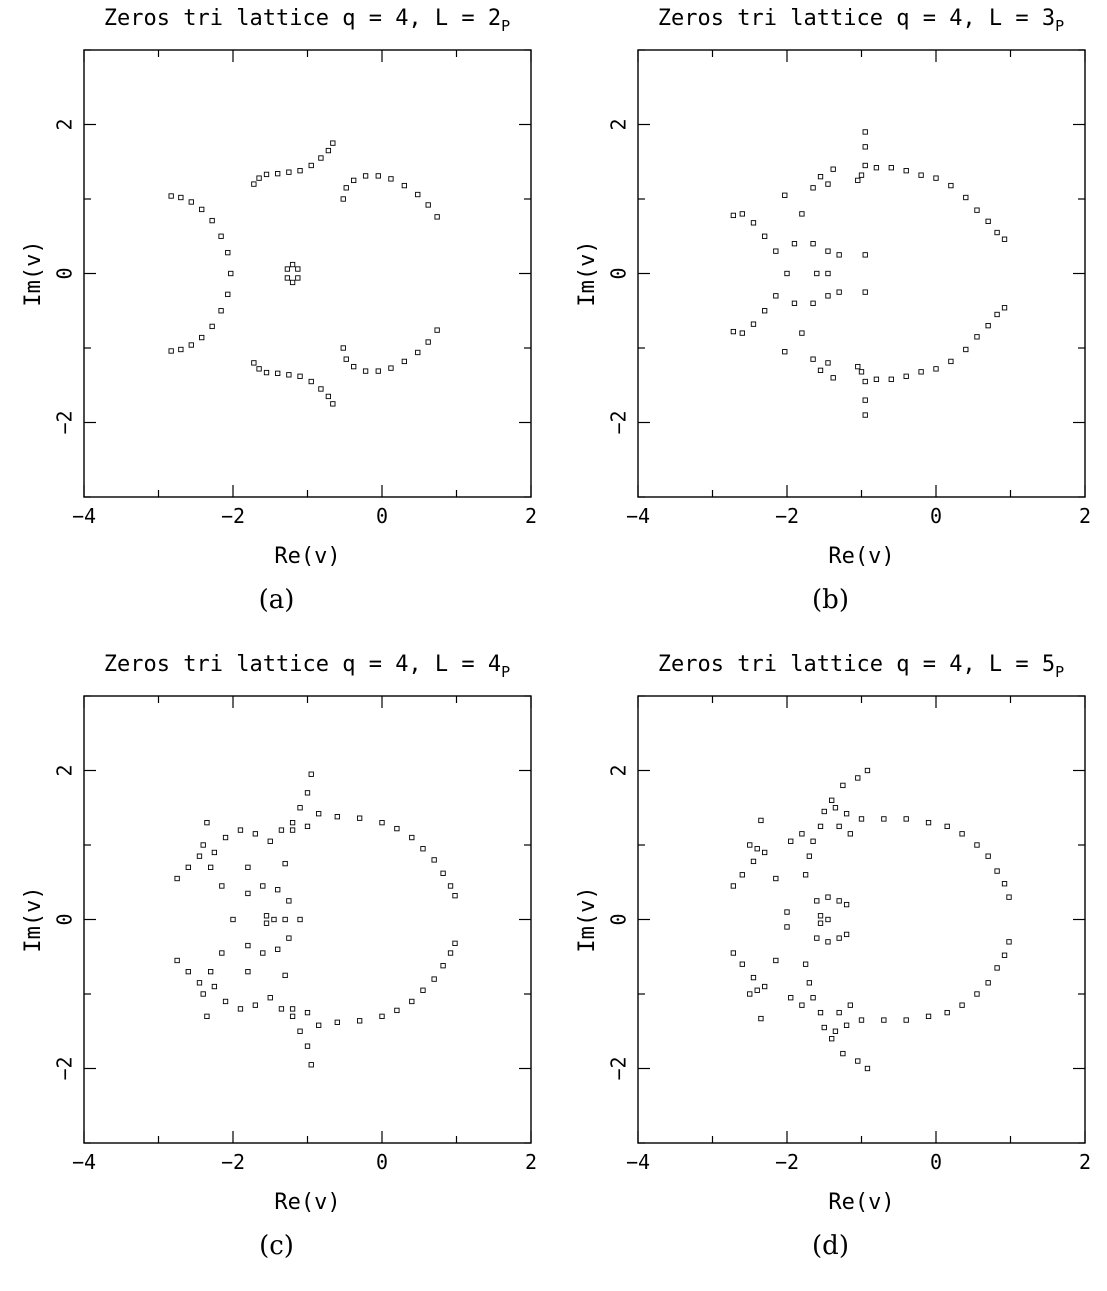  What do you see at coordinates (861, 666) in the screenshot?
I see `chart-title: Zeros tri lattice q = 4, L = 5P` at bounding box center [861, 666].